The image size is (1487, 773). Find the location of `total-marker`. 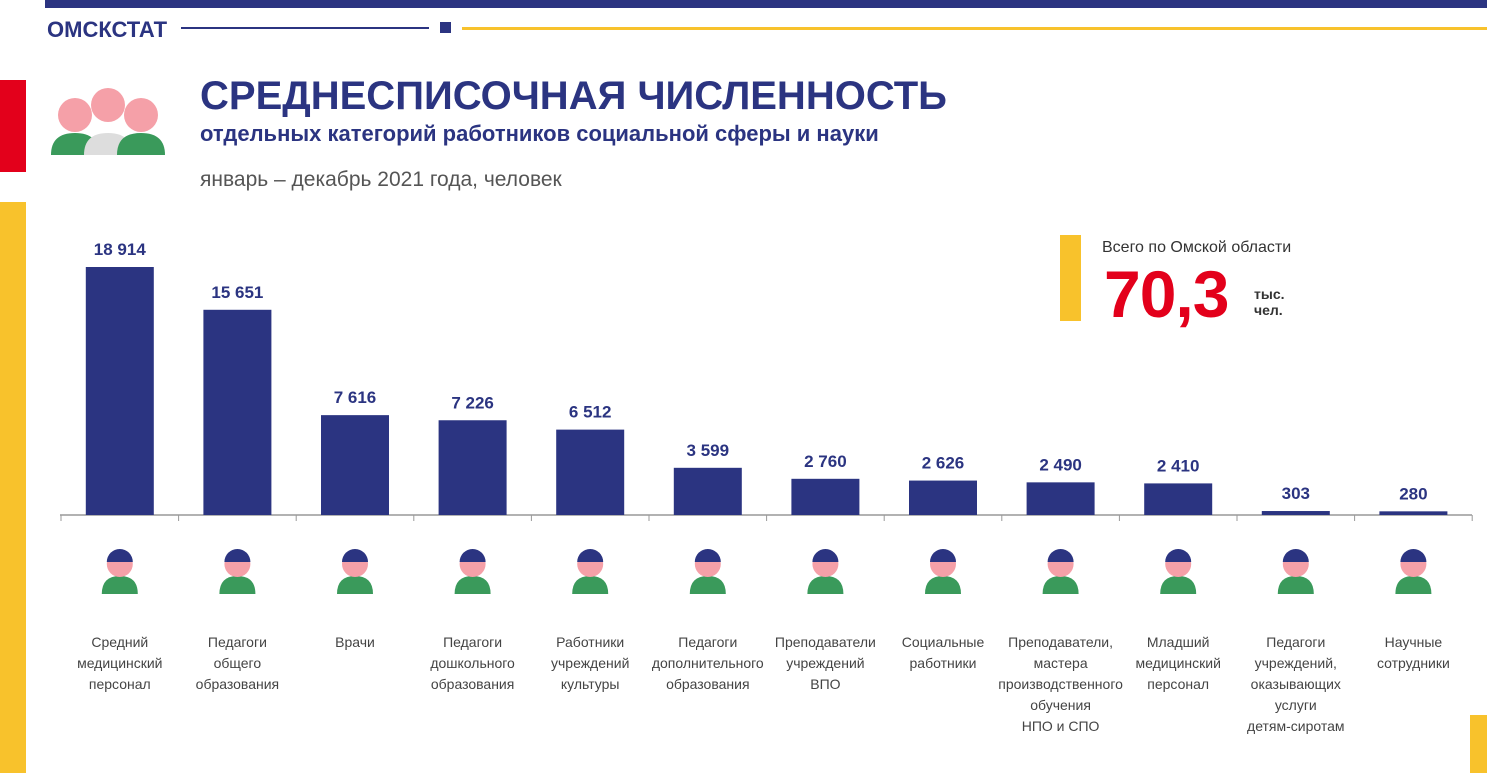

total-marker is located at coordinates (1070, 278).